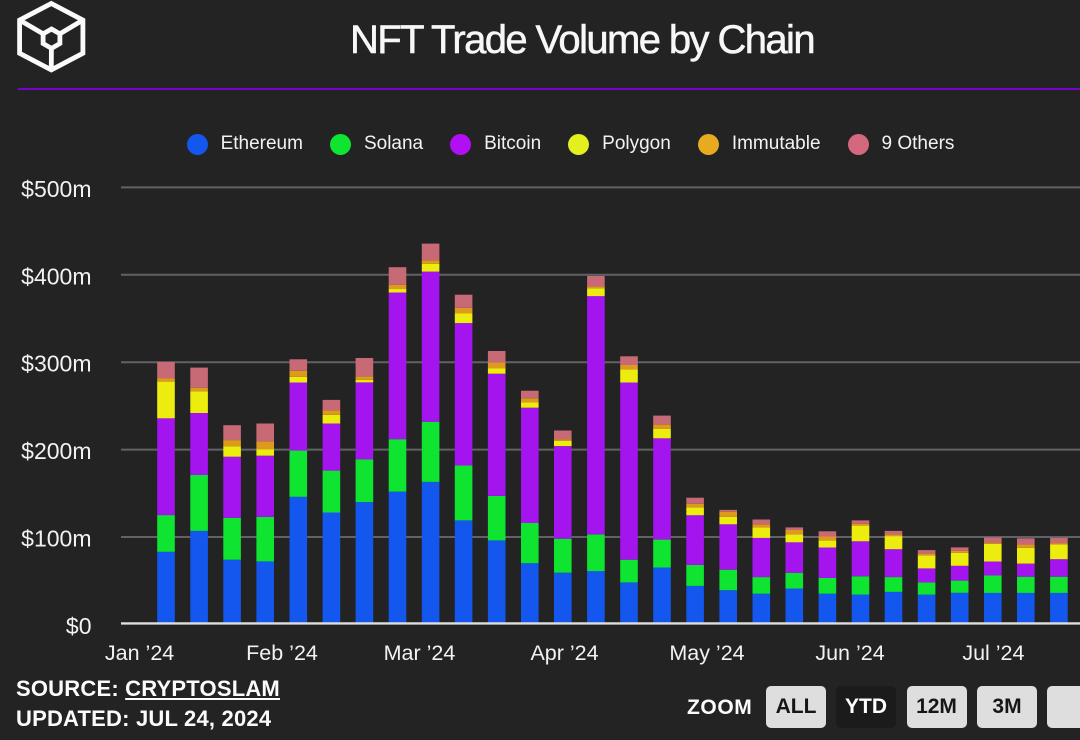  I want to click on svg-text: Jun ’24, so click(849, 653).